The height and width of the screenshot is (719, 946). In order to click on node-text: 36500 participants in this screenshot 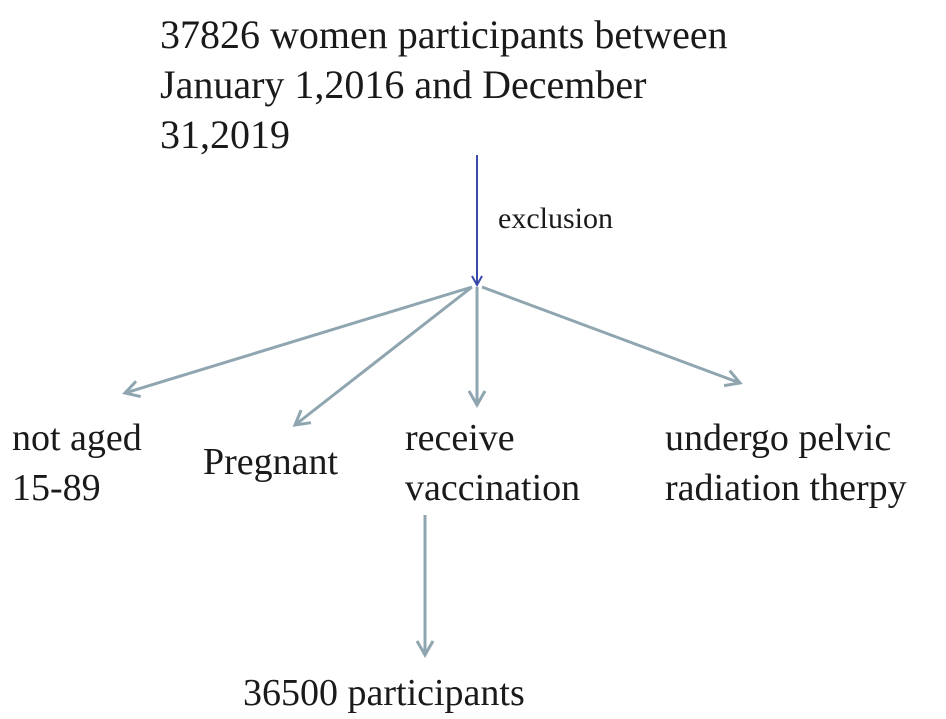, I will do `click(384, 693)`.